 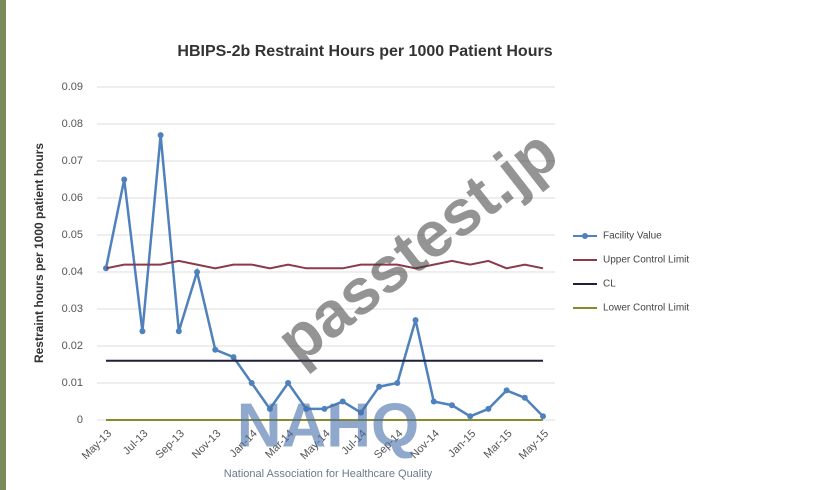 What do you see at coordinates (328, 425) in the screenshot?
I see `logo-text: NAHQ` at bounding box center [328, 425].